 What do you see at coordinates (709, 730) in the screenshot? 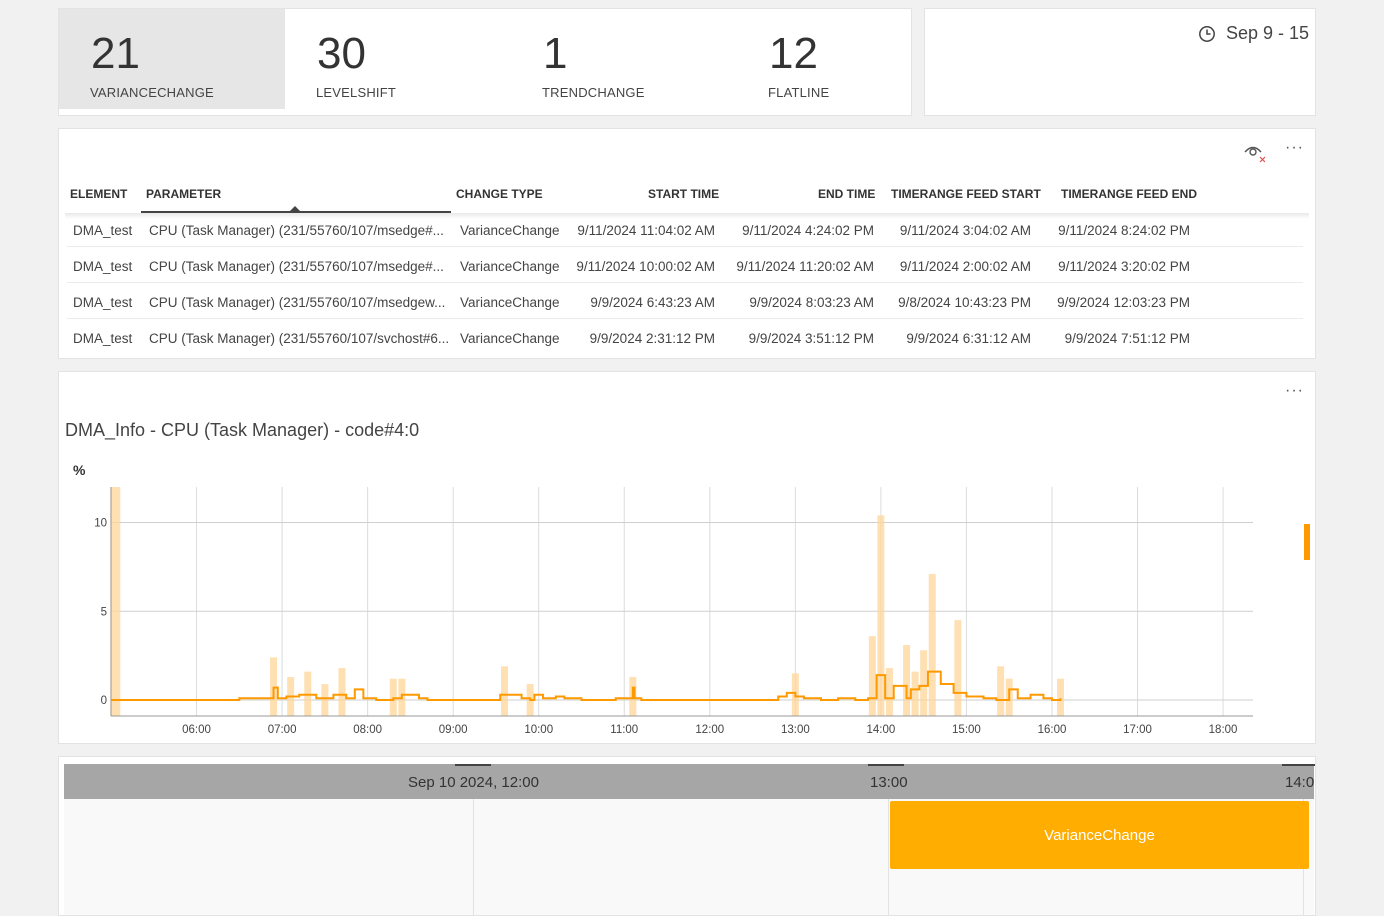
I see `x-tick-label: 12:00` at bounding box center [709, 730].